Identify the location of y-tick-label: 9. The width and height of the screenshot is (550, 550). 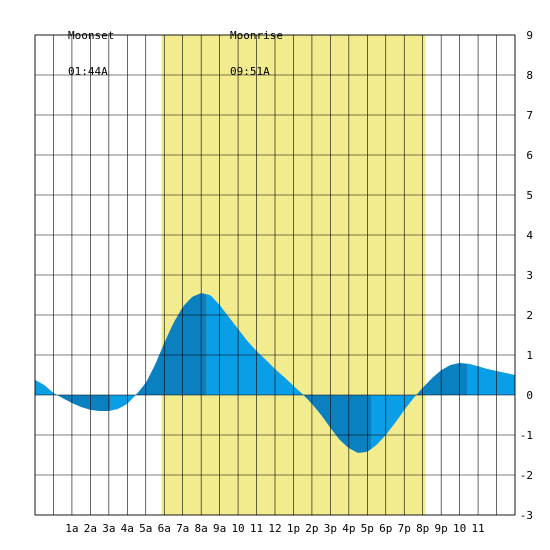
(529, 35).